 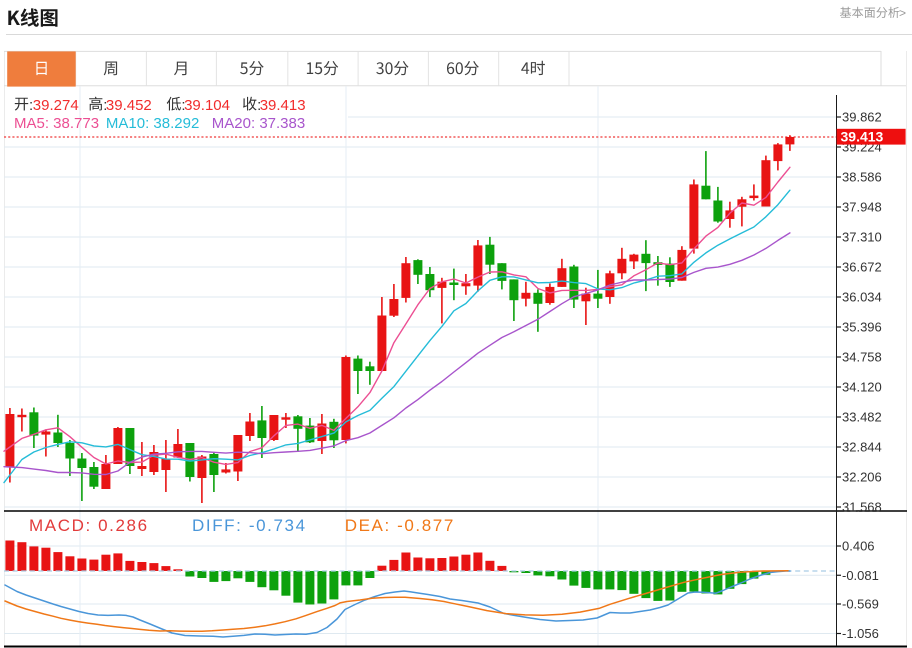 I want to click on svg-text: 38.586, so click(x=862, y=177).